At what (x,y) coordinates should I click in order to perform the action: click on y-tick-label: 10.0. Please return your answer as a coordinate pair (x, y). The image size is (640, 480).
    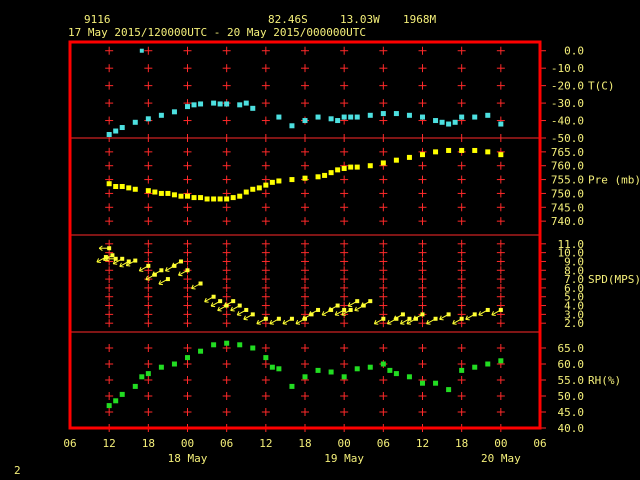
    Looking at the image, I should click on (571, 253).